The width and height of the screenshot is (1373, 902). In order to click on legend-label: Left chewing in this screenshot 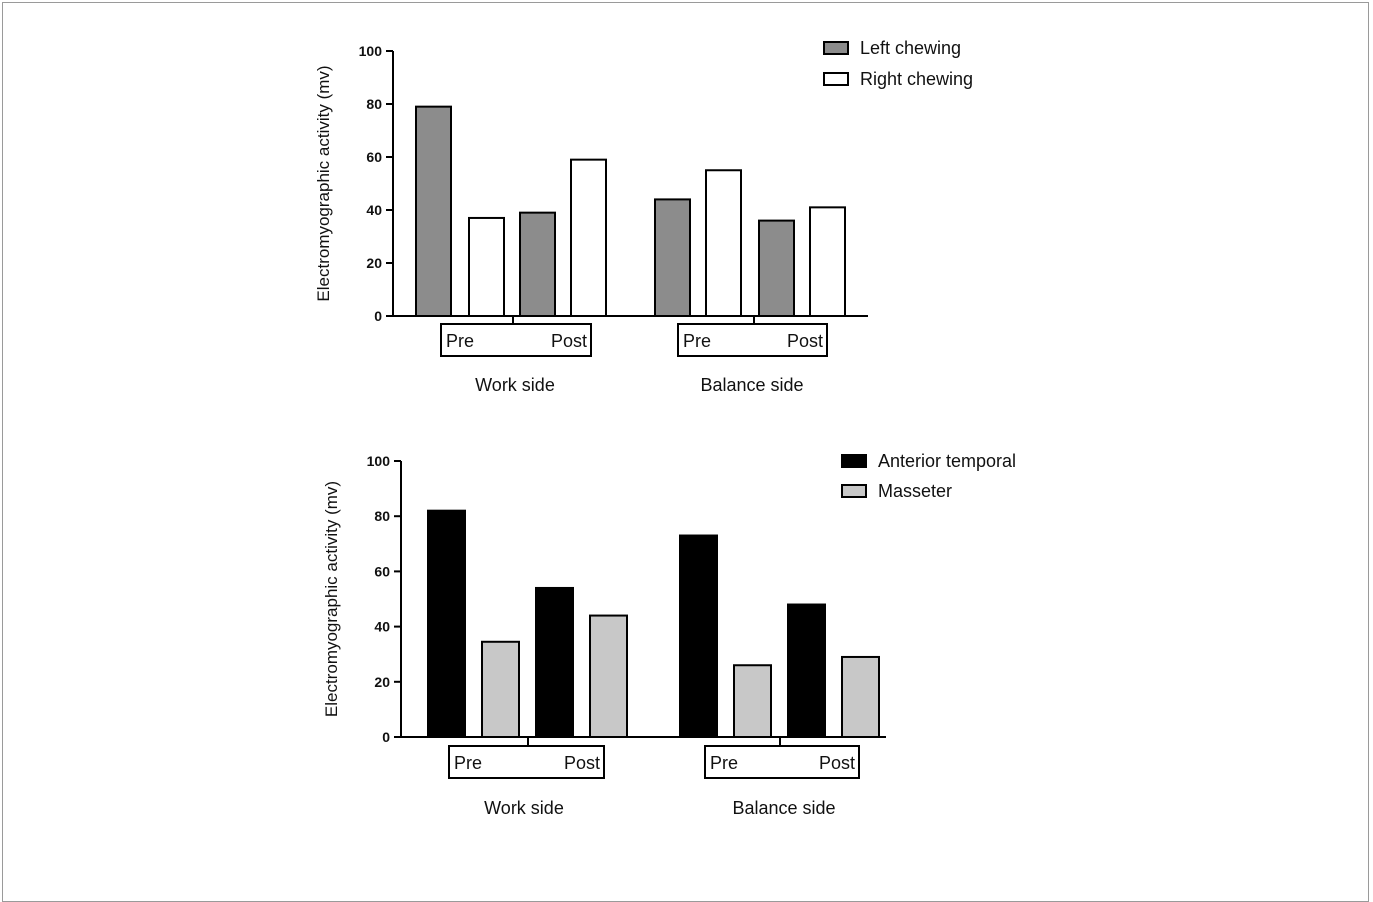, I will do `click(910, 48)`.